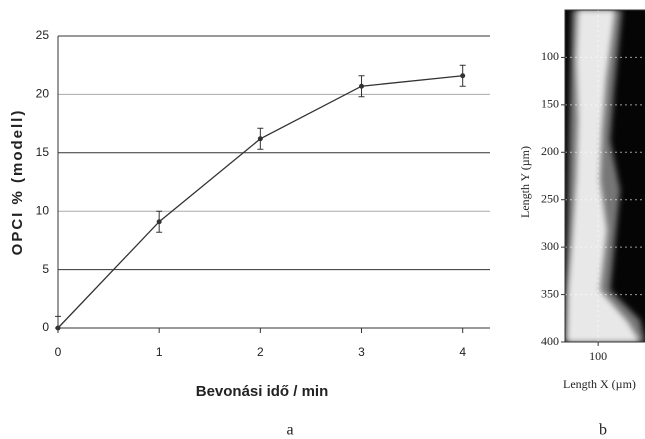 The image size is (645, 439). I want to click on x-axis-label: Bevonási idő / min, so click(262, 391).